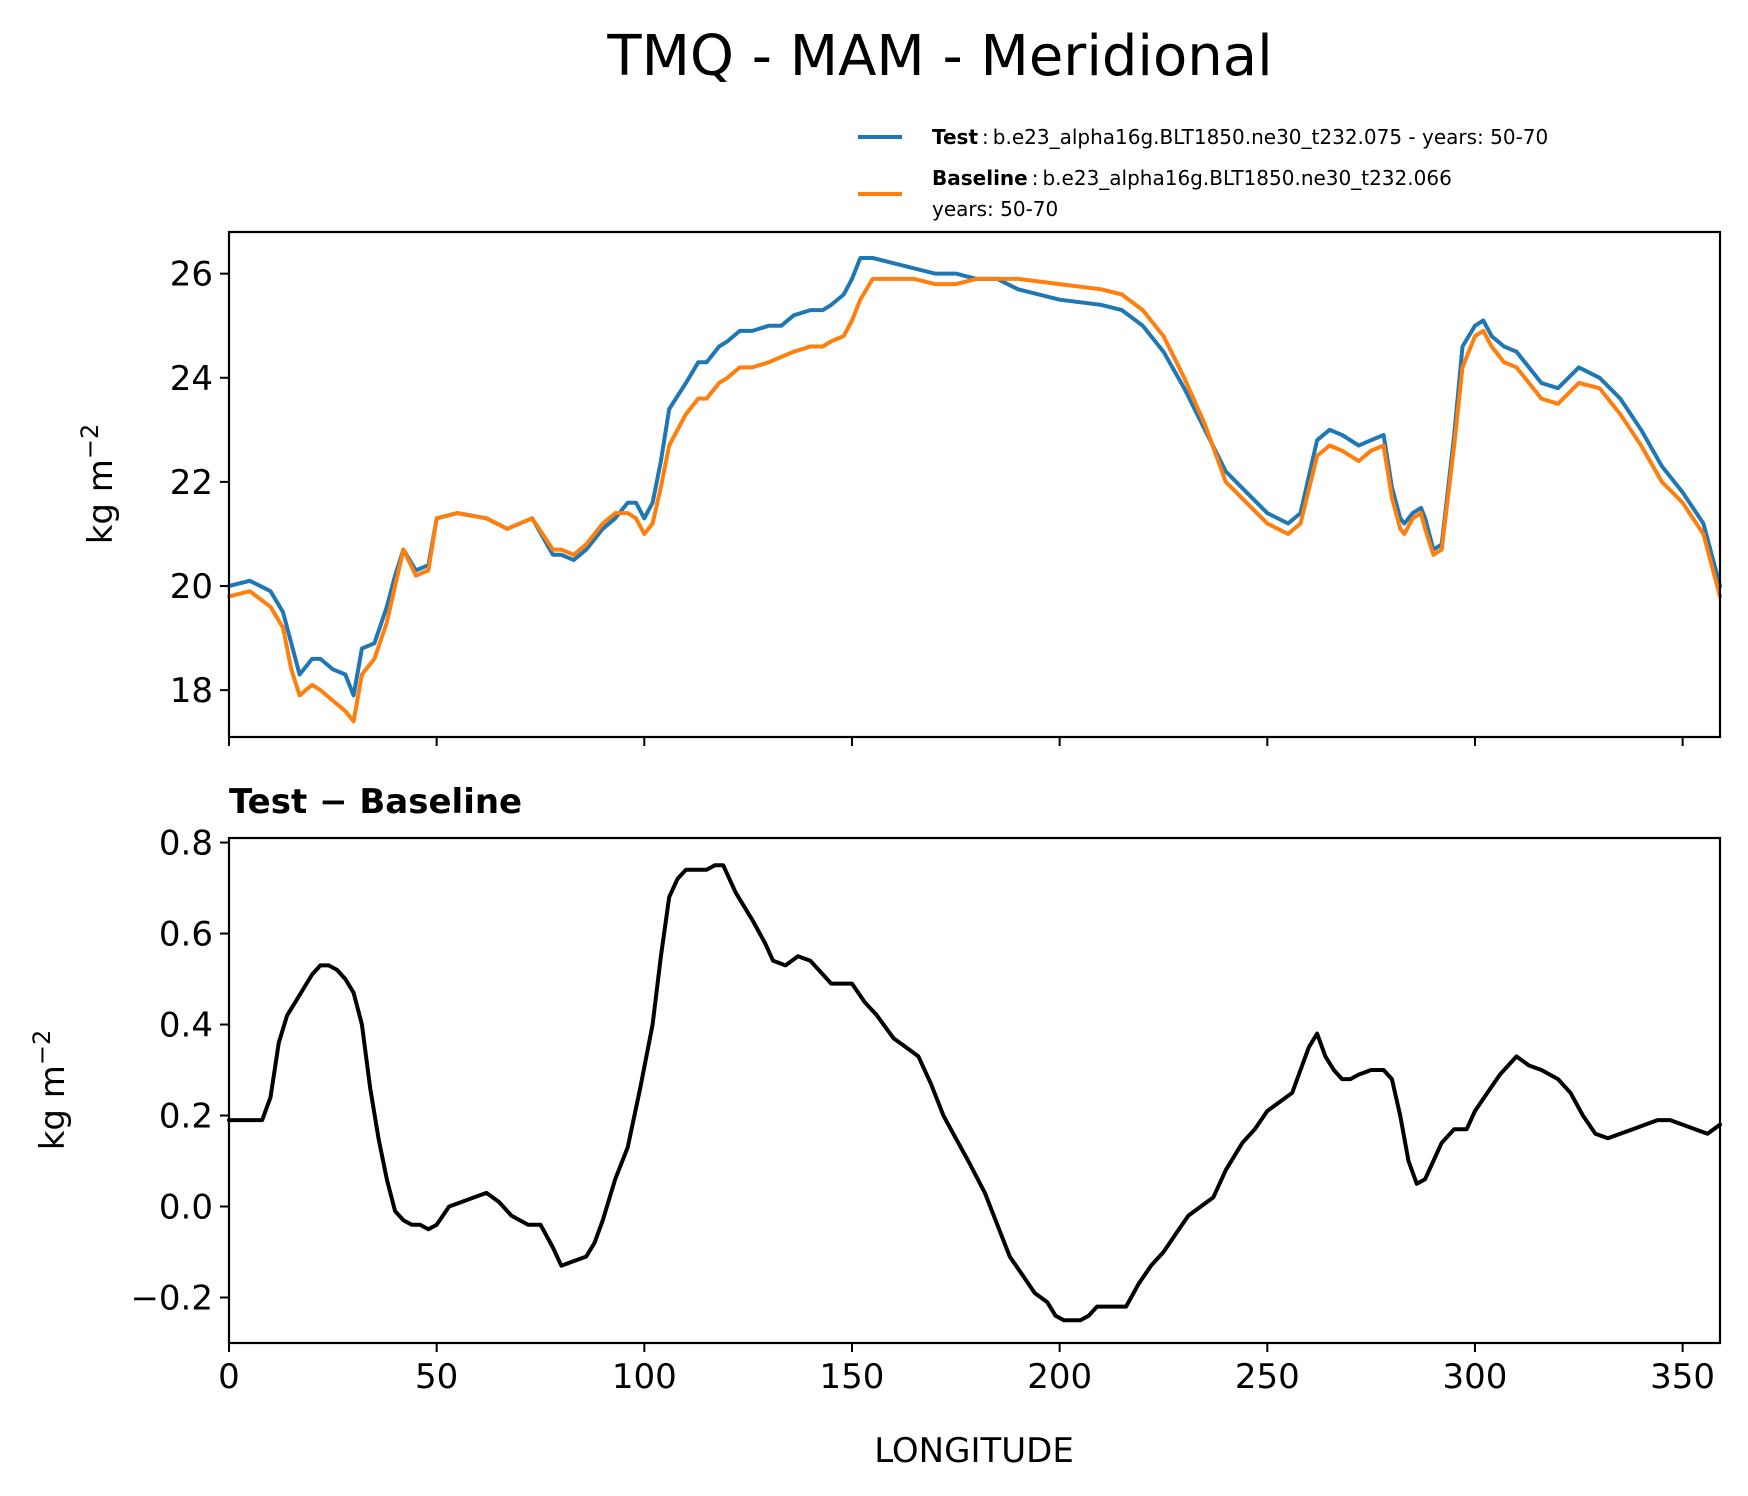 The image size is (1748, 1496). What do you see at coordinates (191, 691) in the screenshot?
I see `top-ytick-label: 18` at bounding box center [191, 691].